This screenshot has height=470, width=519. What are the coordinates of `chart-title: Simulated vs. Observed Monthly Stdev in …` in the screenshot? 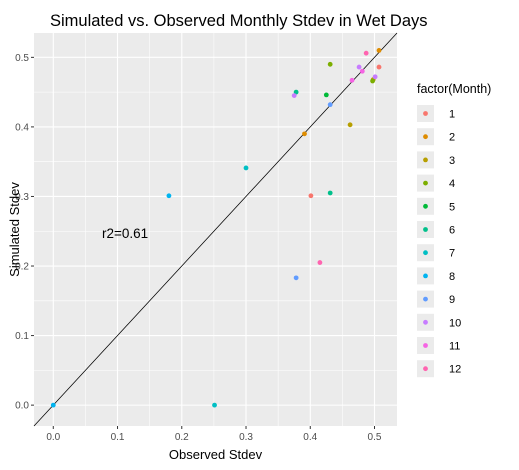 It's located at (239, 21).